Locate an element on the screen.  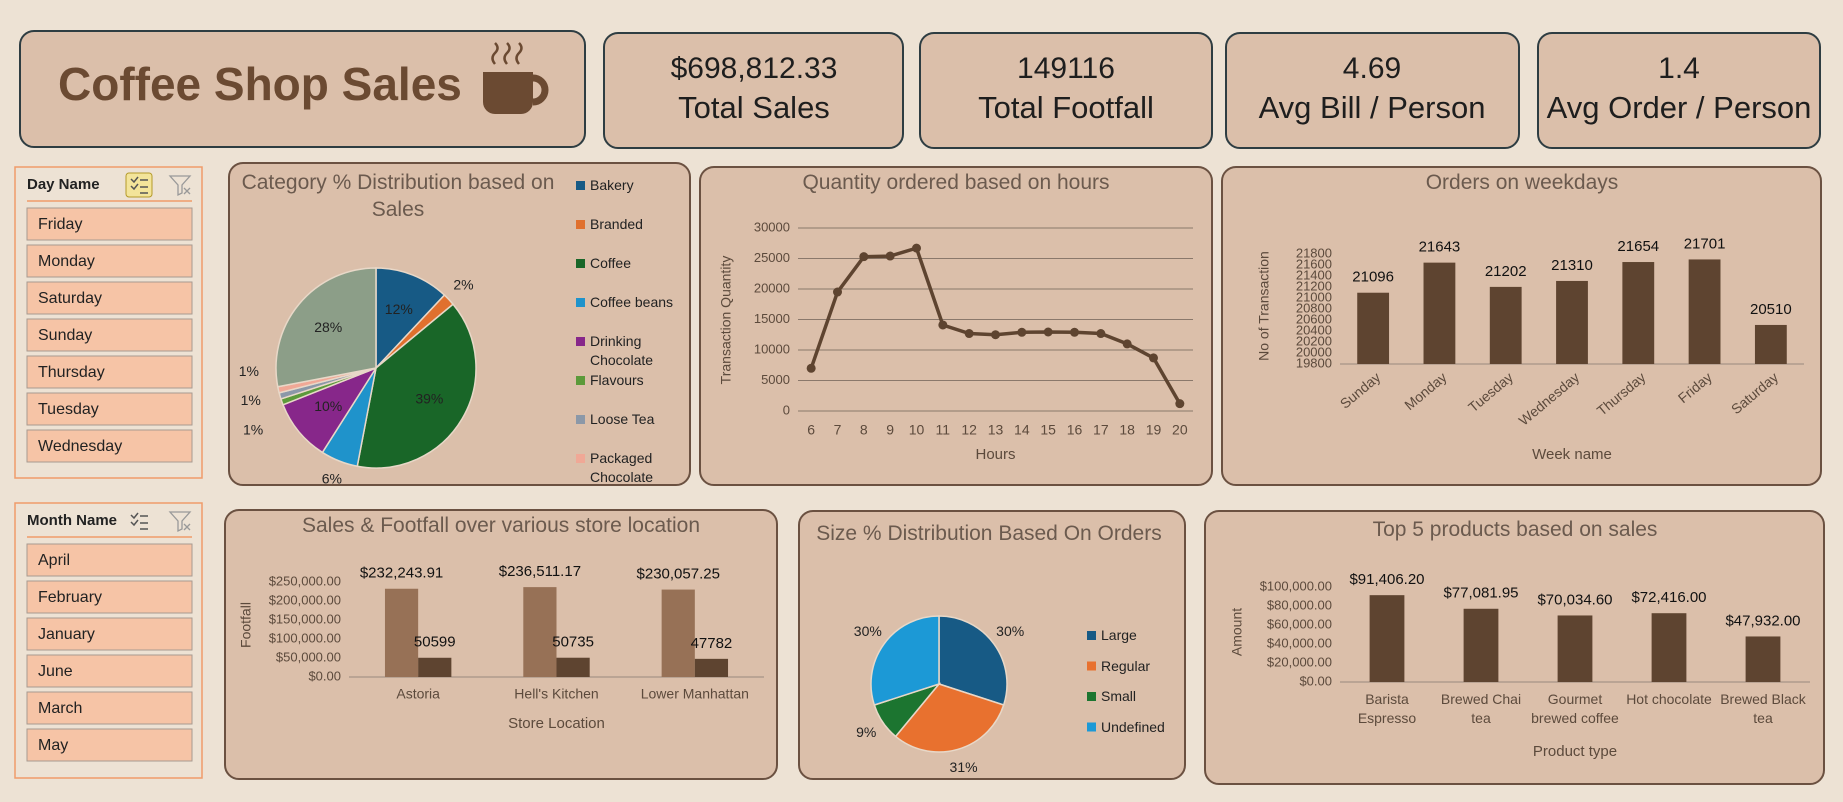
legend-label: Packaged Chocolate is located at coordinates (622, 467).